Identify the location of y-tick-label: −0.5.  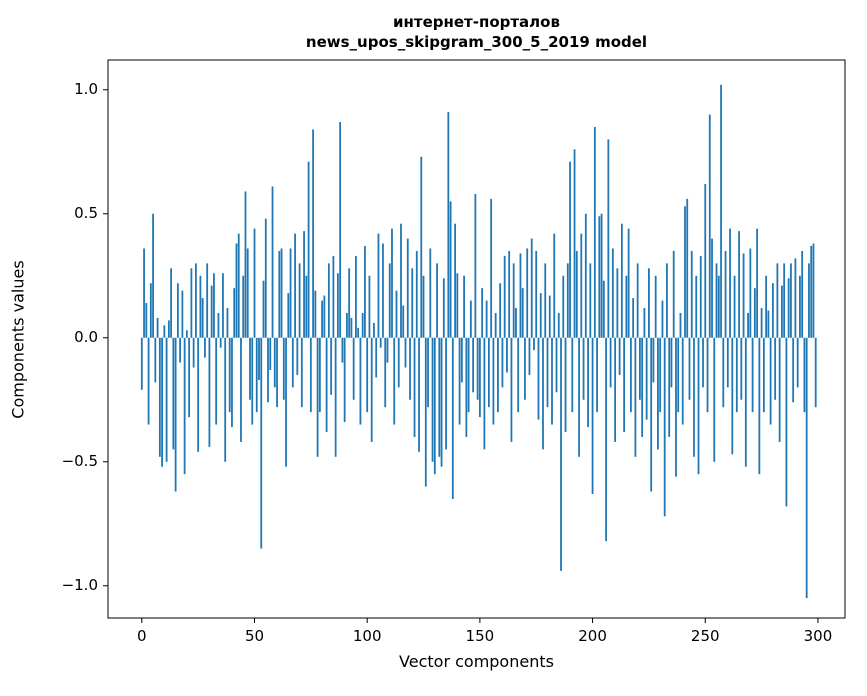
(79, 460).